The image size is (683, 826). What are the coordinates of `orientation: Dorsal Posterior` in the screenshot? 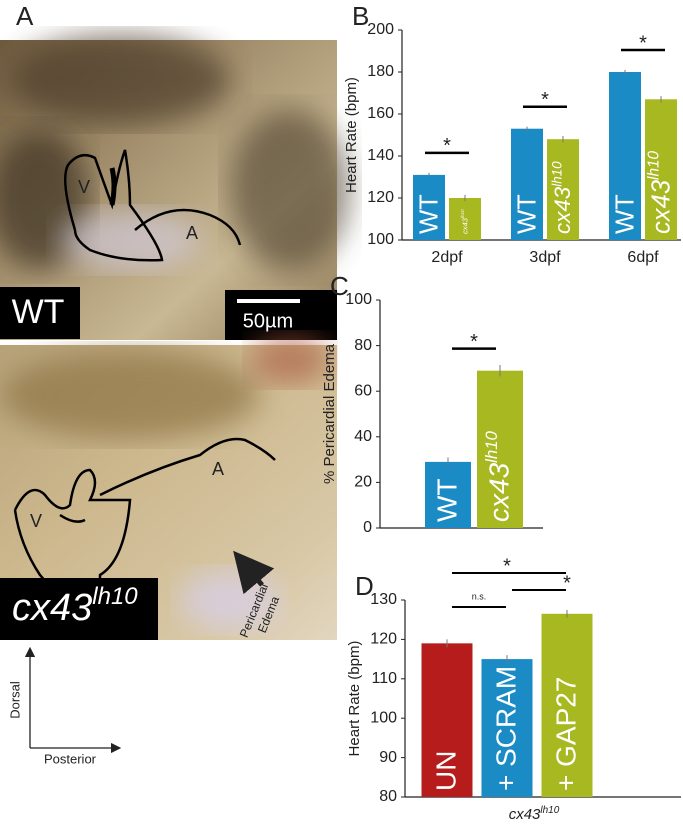 It's located at (64, 706).